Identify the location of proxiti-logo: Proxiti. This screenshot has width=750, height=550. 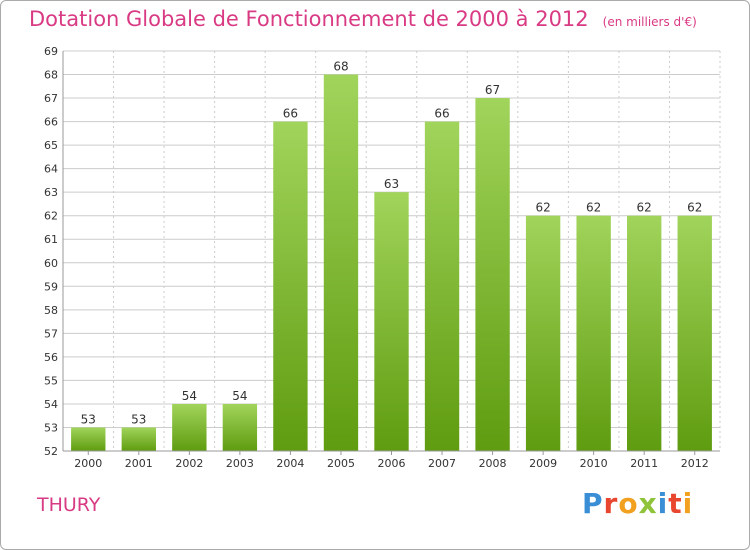
(637, 503).